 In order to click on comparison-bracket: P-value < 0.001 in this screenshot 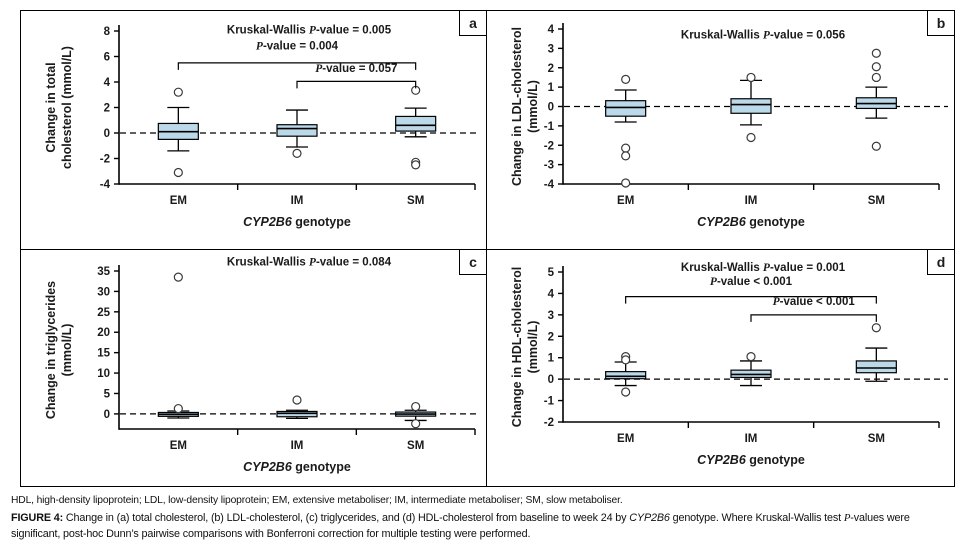, I will do `click(751, 290)`.